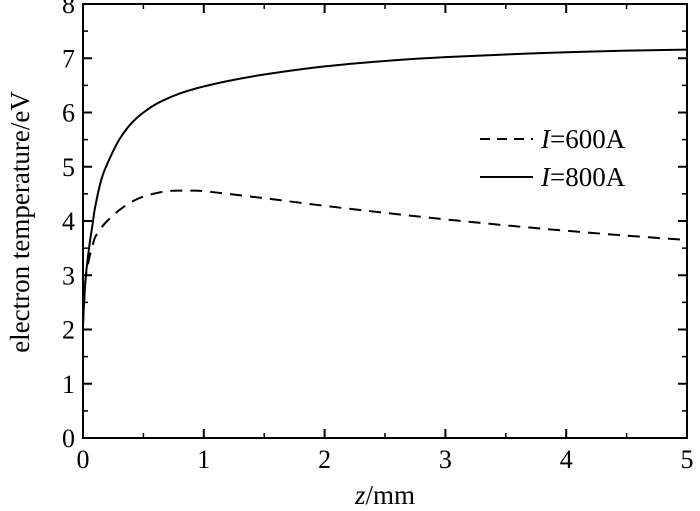 Image resolution: width=700 pixels, height=511 pixels. I want to click on x-axis-variable: z, so click(360, 495).